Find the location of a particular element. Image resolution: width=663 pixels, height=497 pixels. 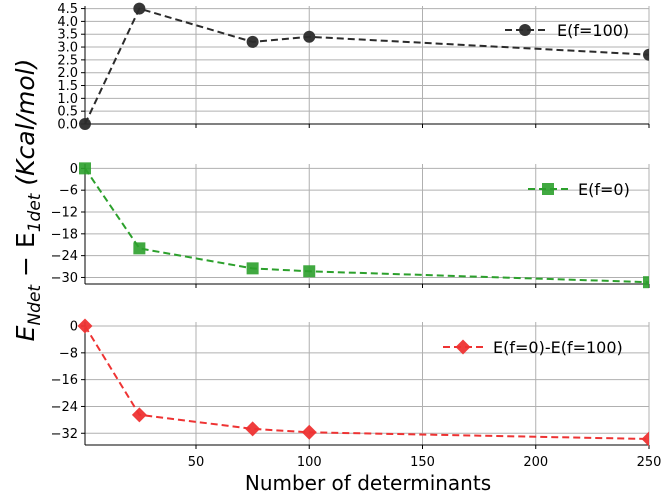

y-tick-label: −16 is located at coordinates (64, 380).